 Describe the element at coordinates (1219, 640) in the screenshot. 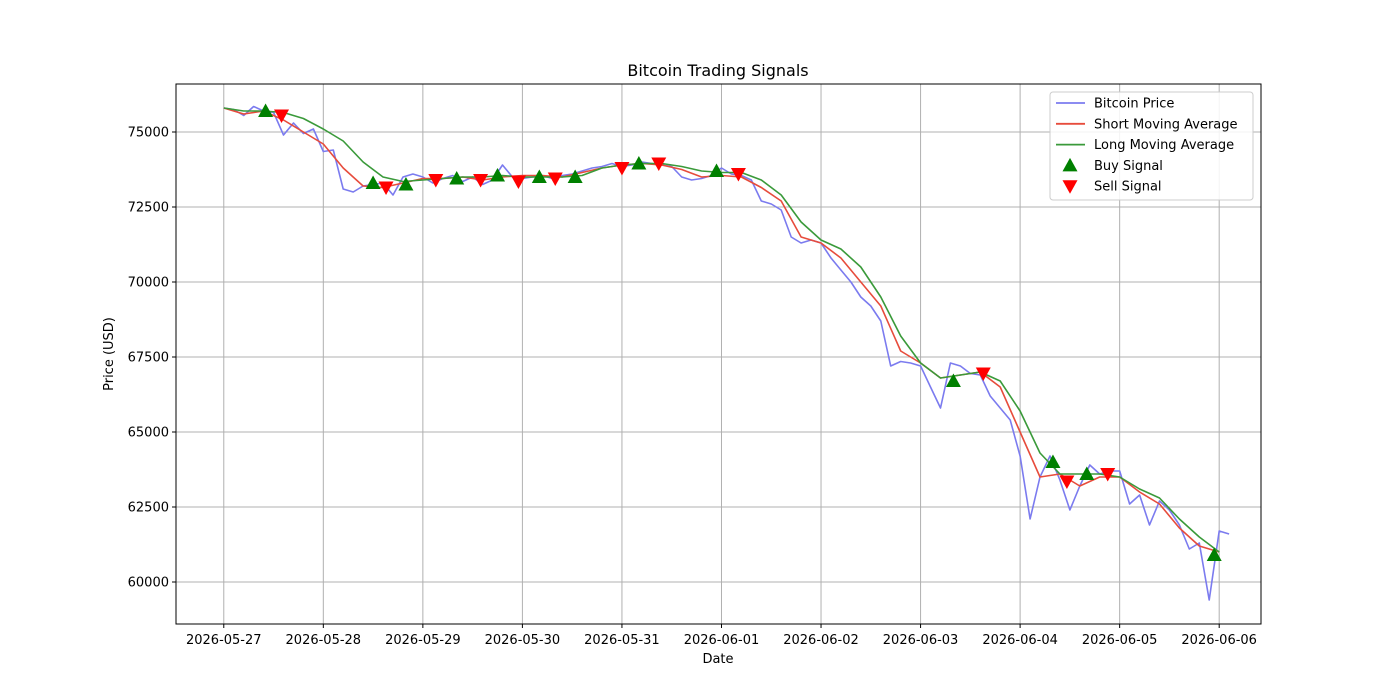

I see `x-tick-label: 2026-06-06` at that location.